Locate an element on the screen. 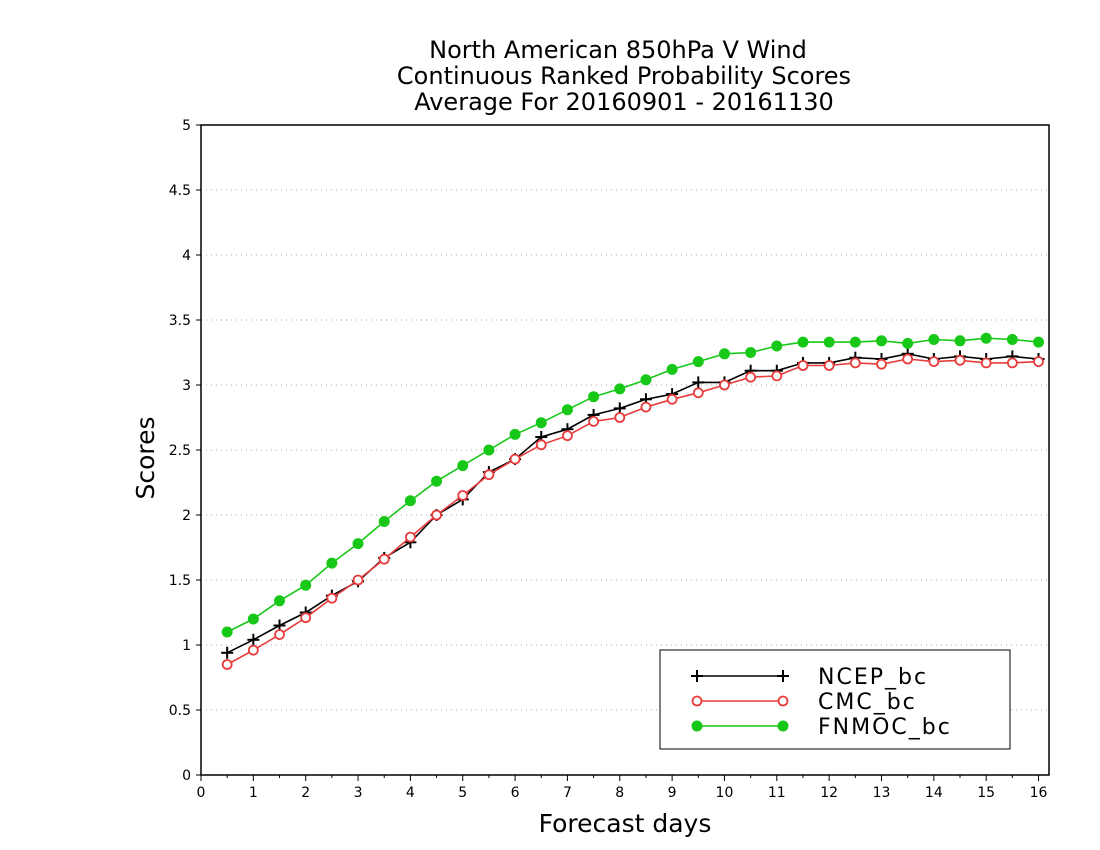  legend-marker-cmc-bc-start is located at coordinates (697, 701).